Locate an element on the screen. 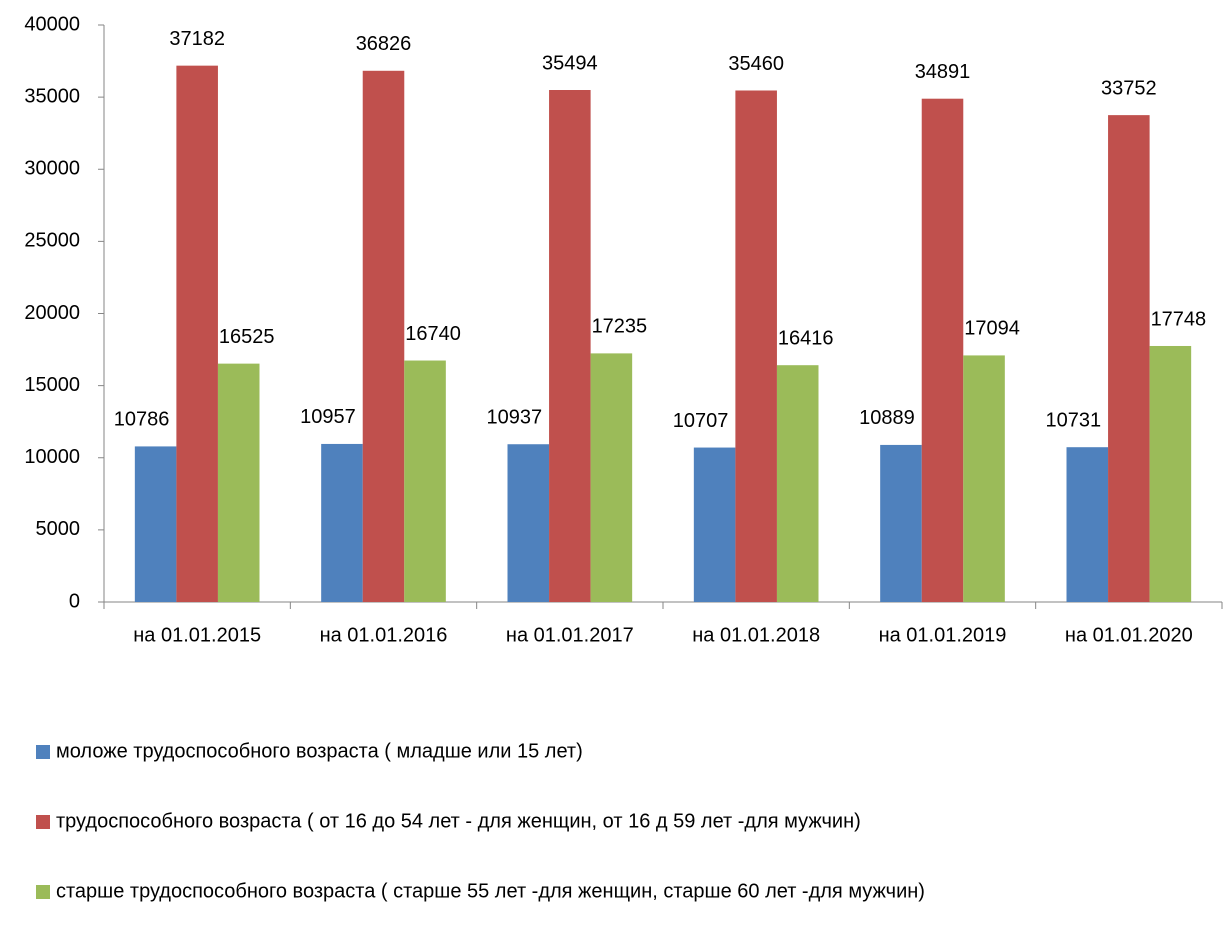 Image resolution: width=1229 pixels, height=931 pixels. value-label: 17094 is located at coordinates (992, 329).